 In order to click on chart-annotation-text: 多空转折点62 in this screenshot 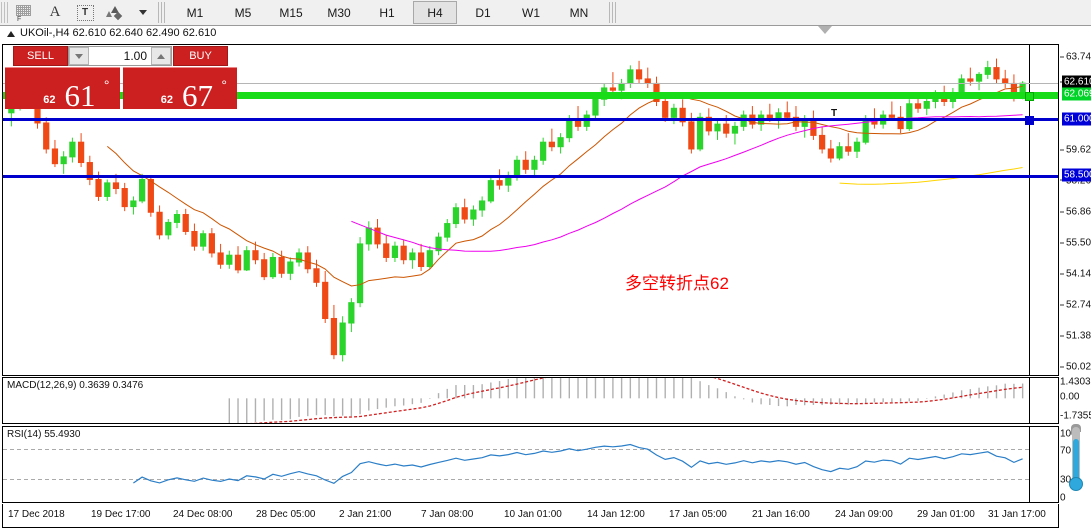, I will do `click(677, 283)`.